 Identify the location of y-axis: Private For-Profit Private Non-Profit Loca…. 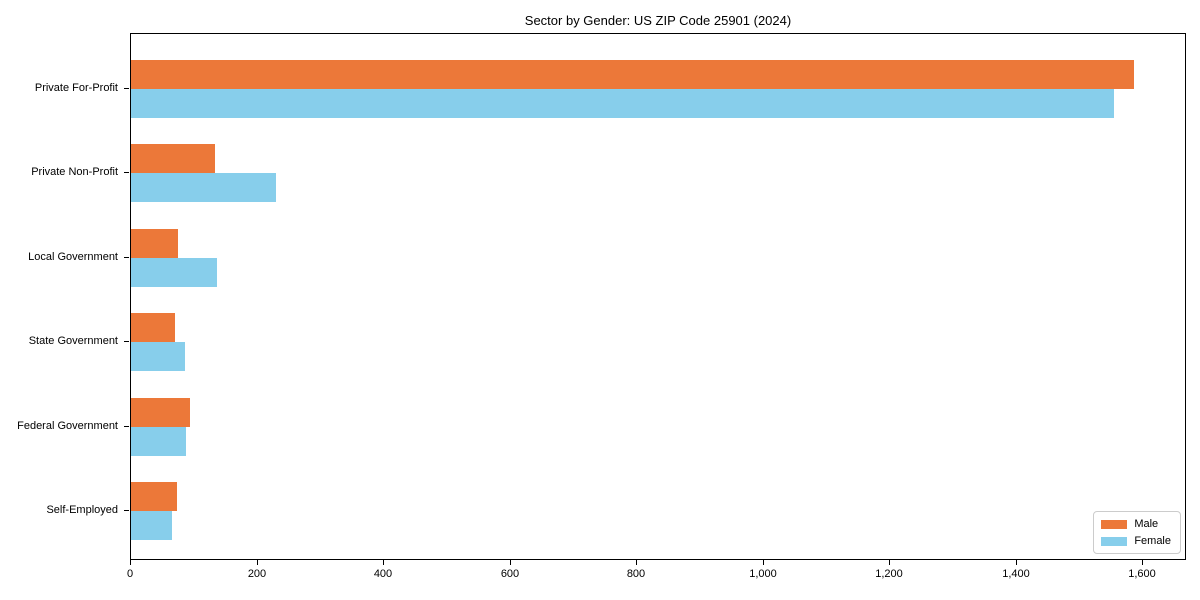
(65, 296).